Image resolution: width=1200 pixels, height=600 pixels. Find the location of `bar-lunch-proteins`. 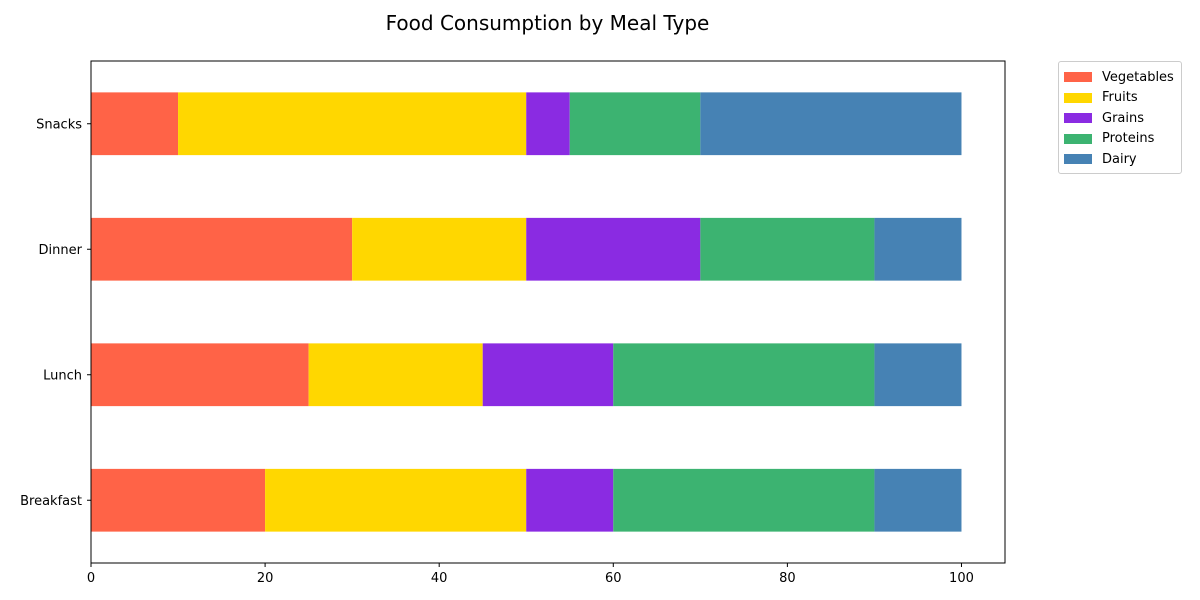

bar-lunch-proteins is located at coordinates (744, 375).